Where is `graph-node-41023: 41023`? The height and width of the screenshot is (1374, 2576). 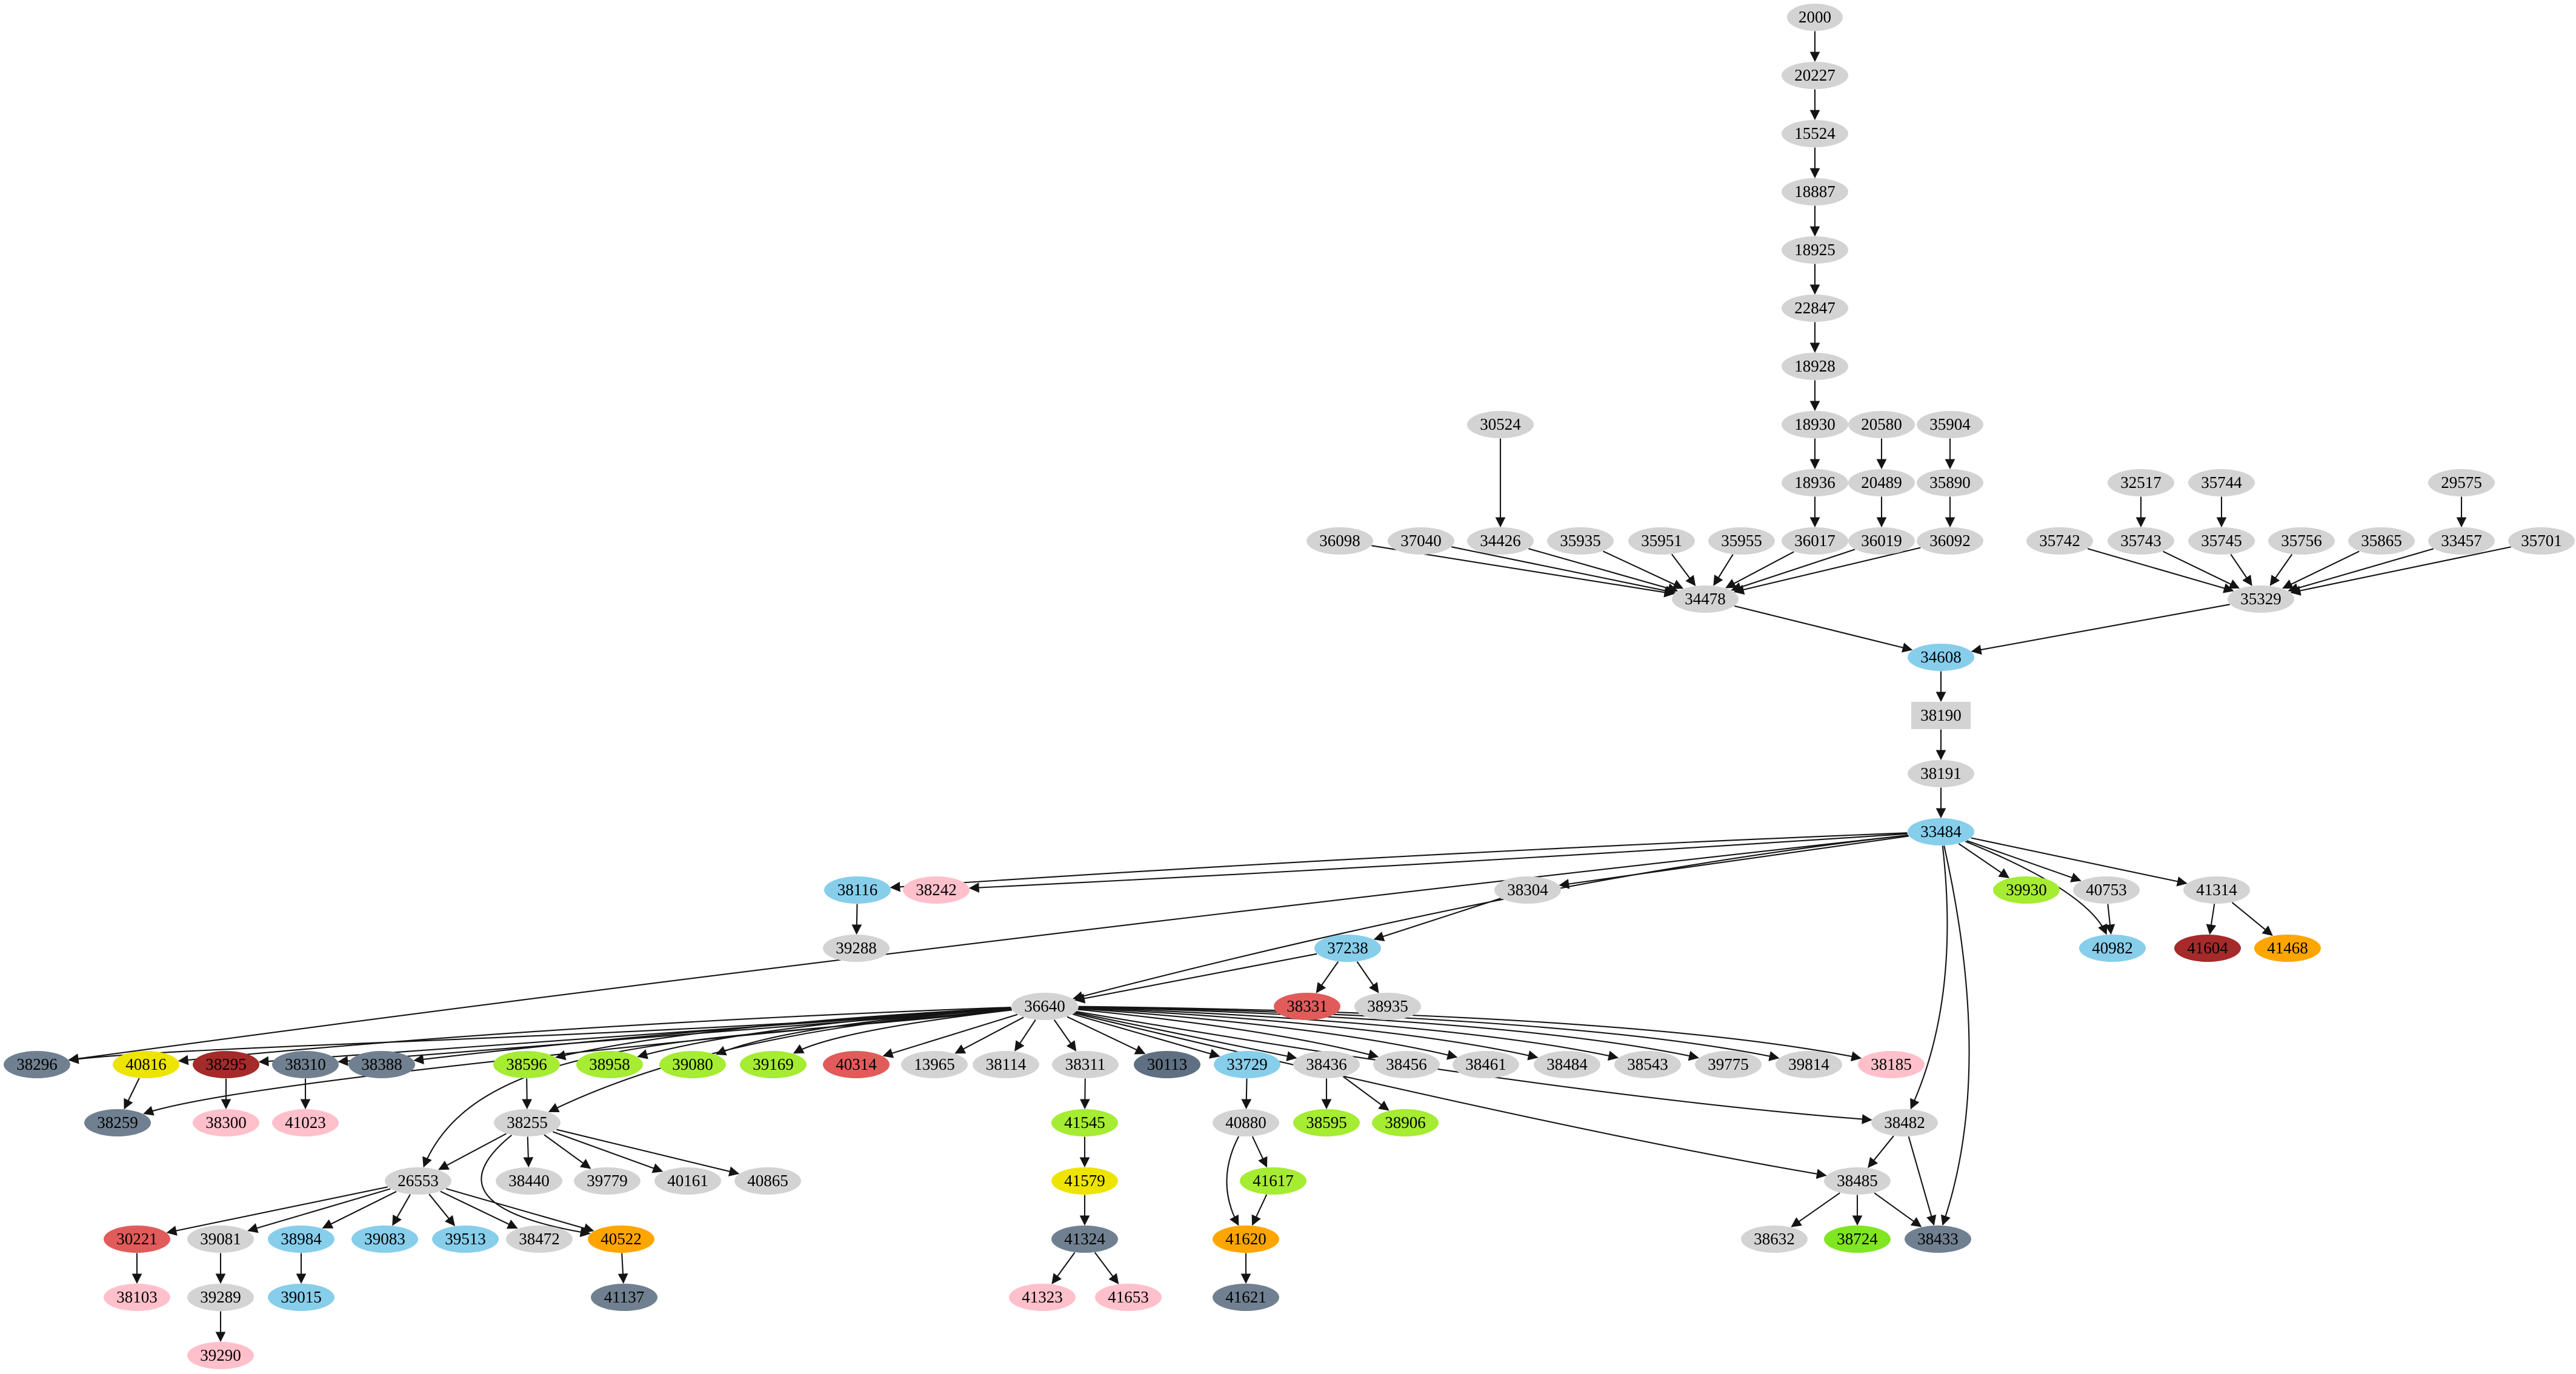
graph-node-41023: 41023 is located at coordinates (305, 1122).